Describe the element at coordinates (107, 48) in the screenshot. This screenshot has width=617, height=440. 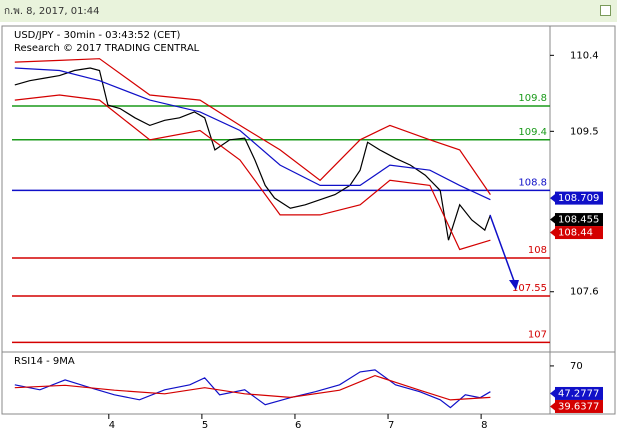
I see `panel-subtitle: Research © 2017 TRADING CENTRAL` at that location.